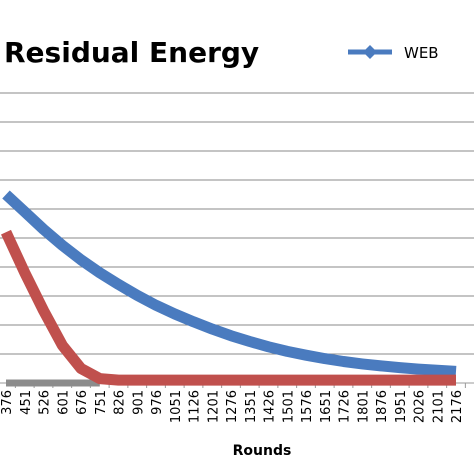 The width and height of the screenshot is (474, 474). Describe the element at coordinates (63, 402) in the screenshot. I see `x-tick-label: 601` at that location.